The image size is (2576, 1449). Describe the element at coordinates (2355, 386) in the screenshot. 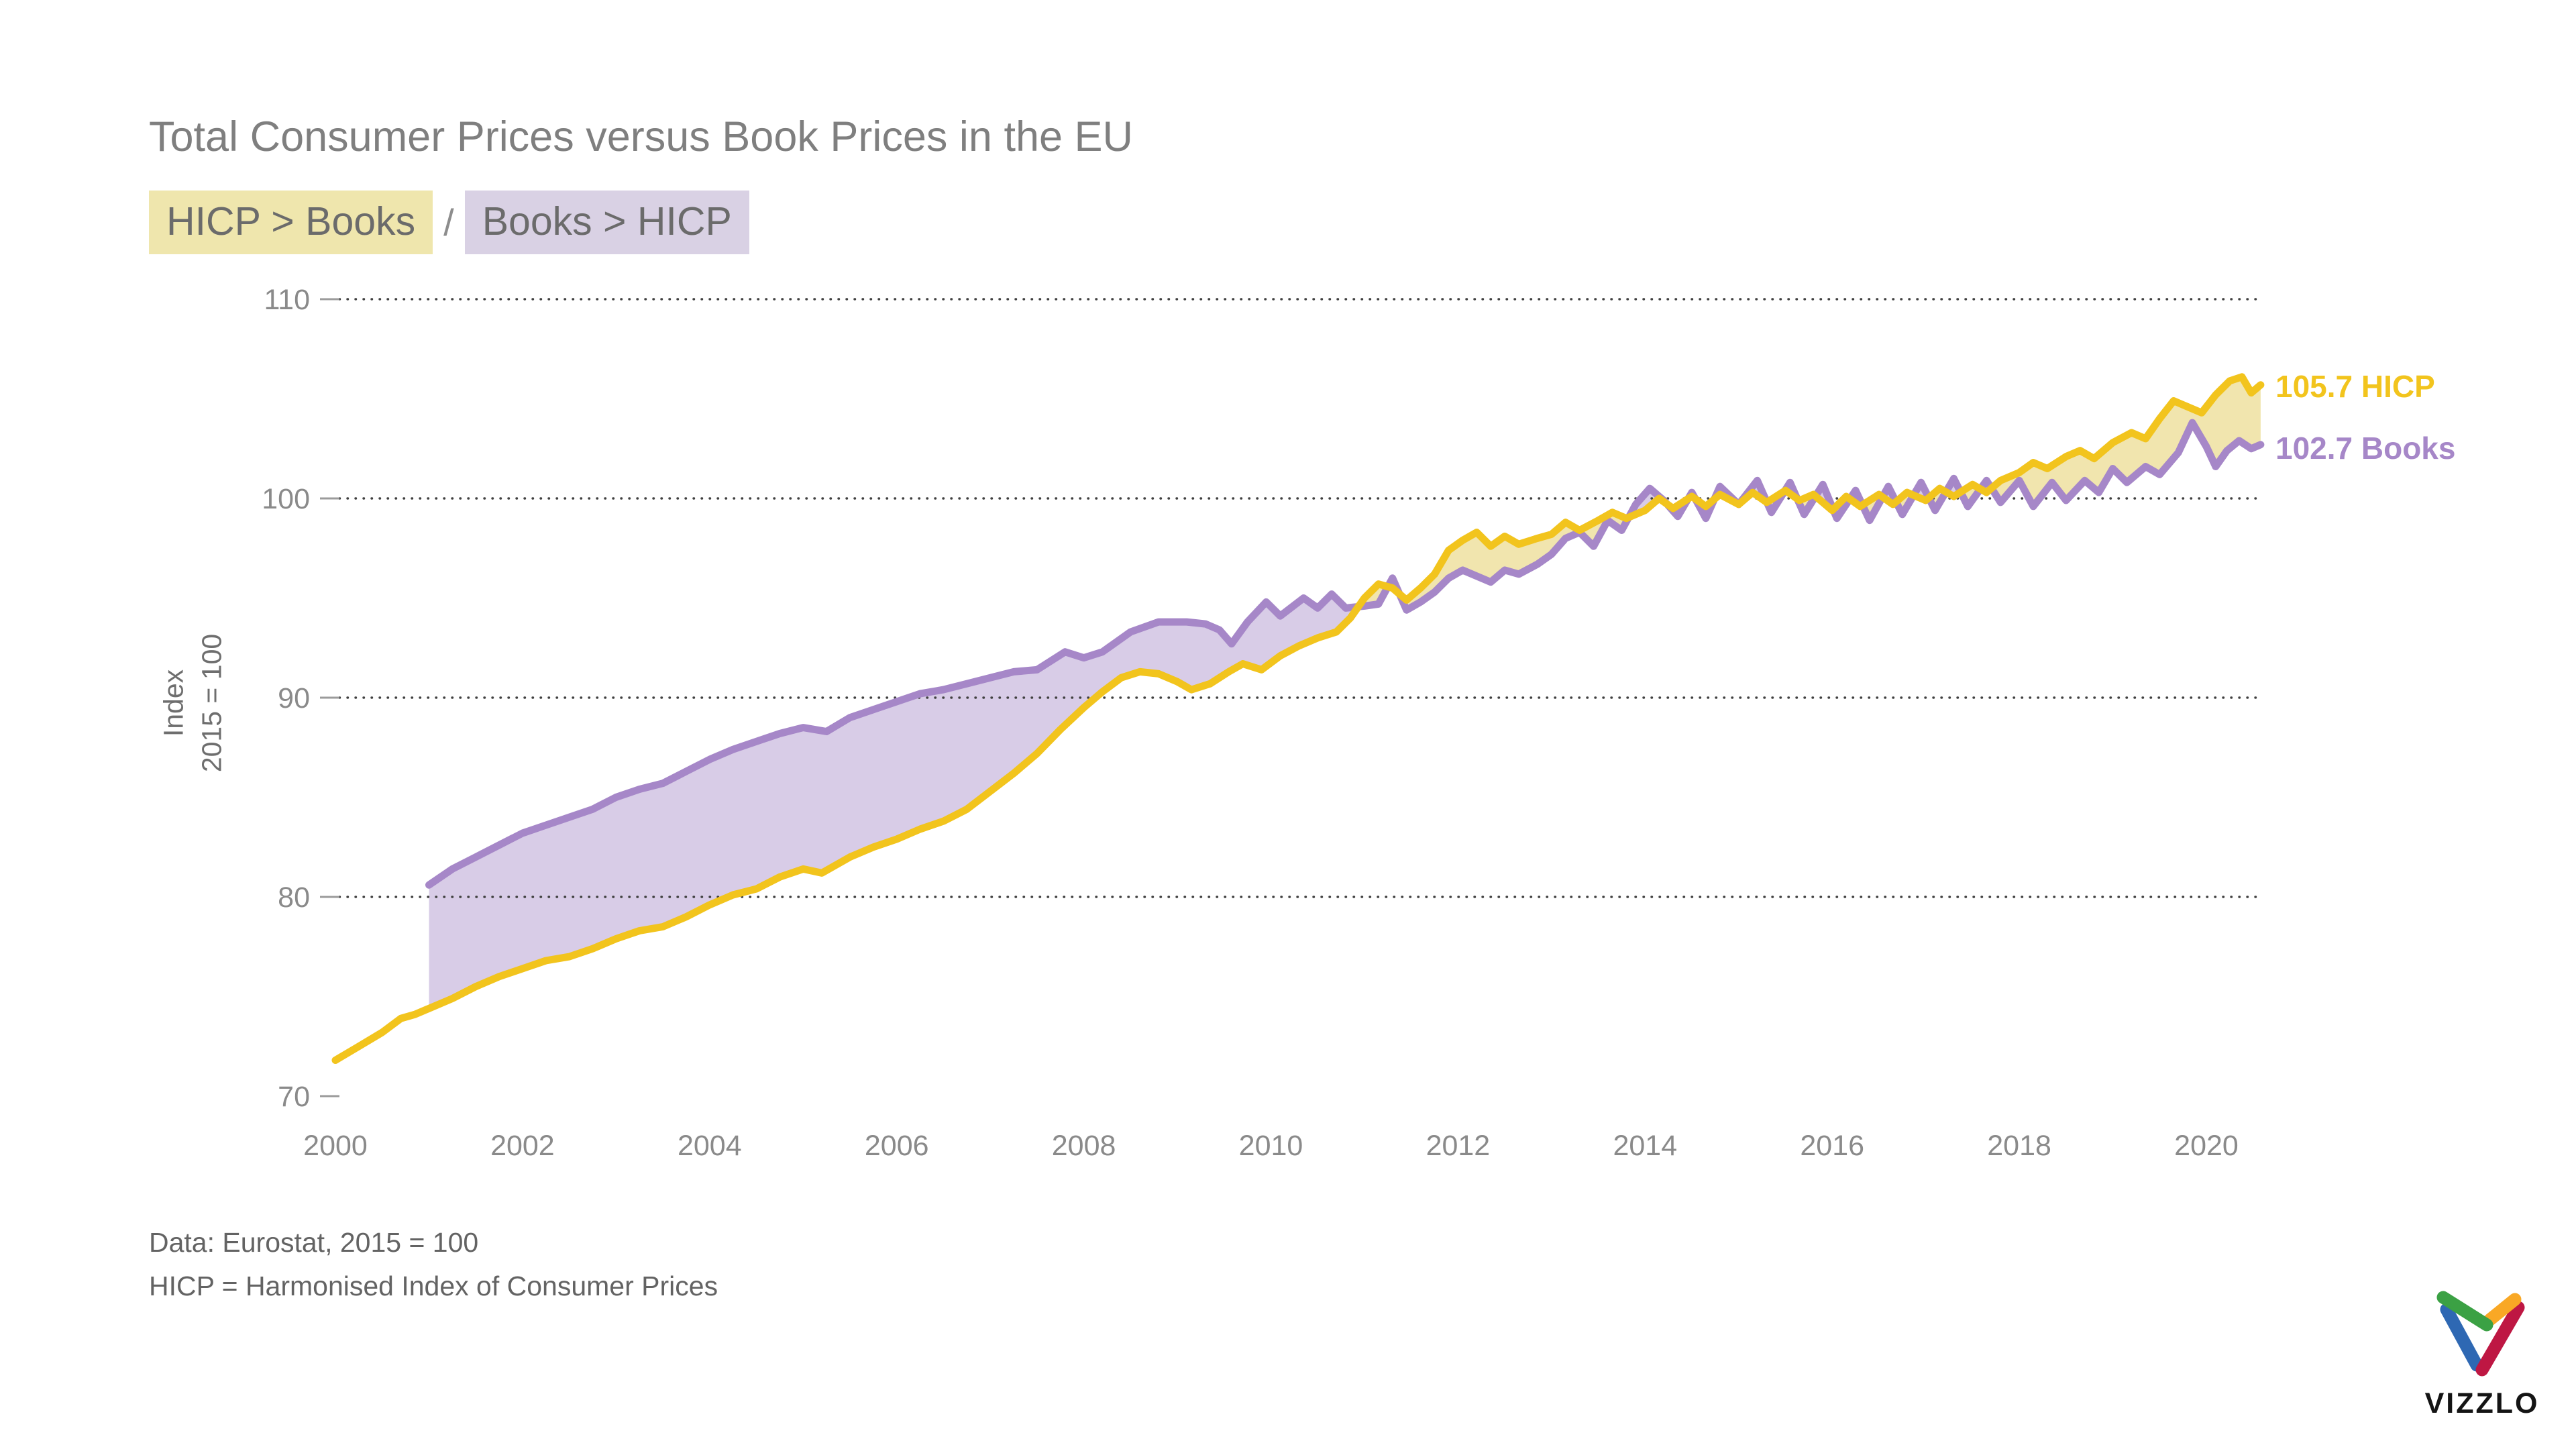

I see `series-end-label-hicp: 105.7 HICP` at that location.